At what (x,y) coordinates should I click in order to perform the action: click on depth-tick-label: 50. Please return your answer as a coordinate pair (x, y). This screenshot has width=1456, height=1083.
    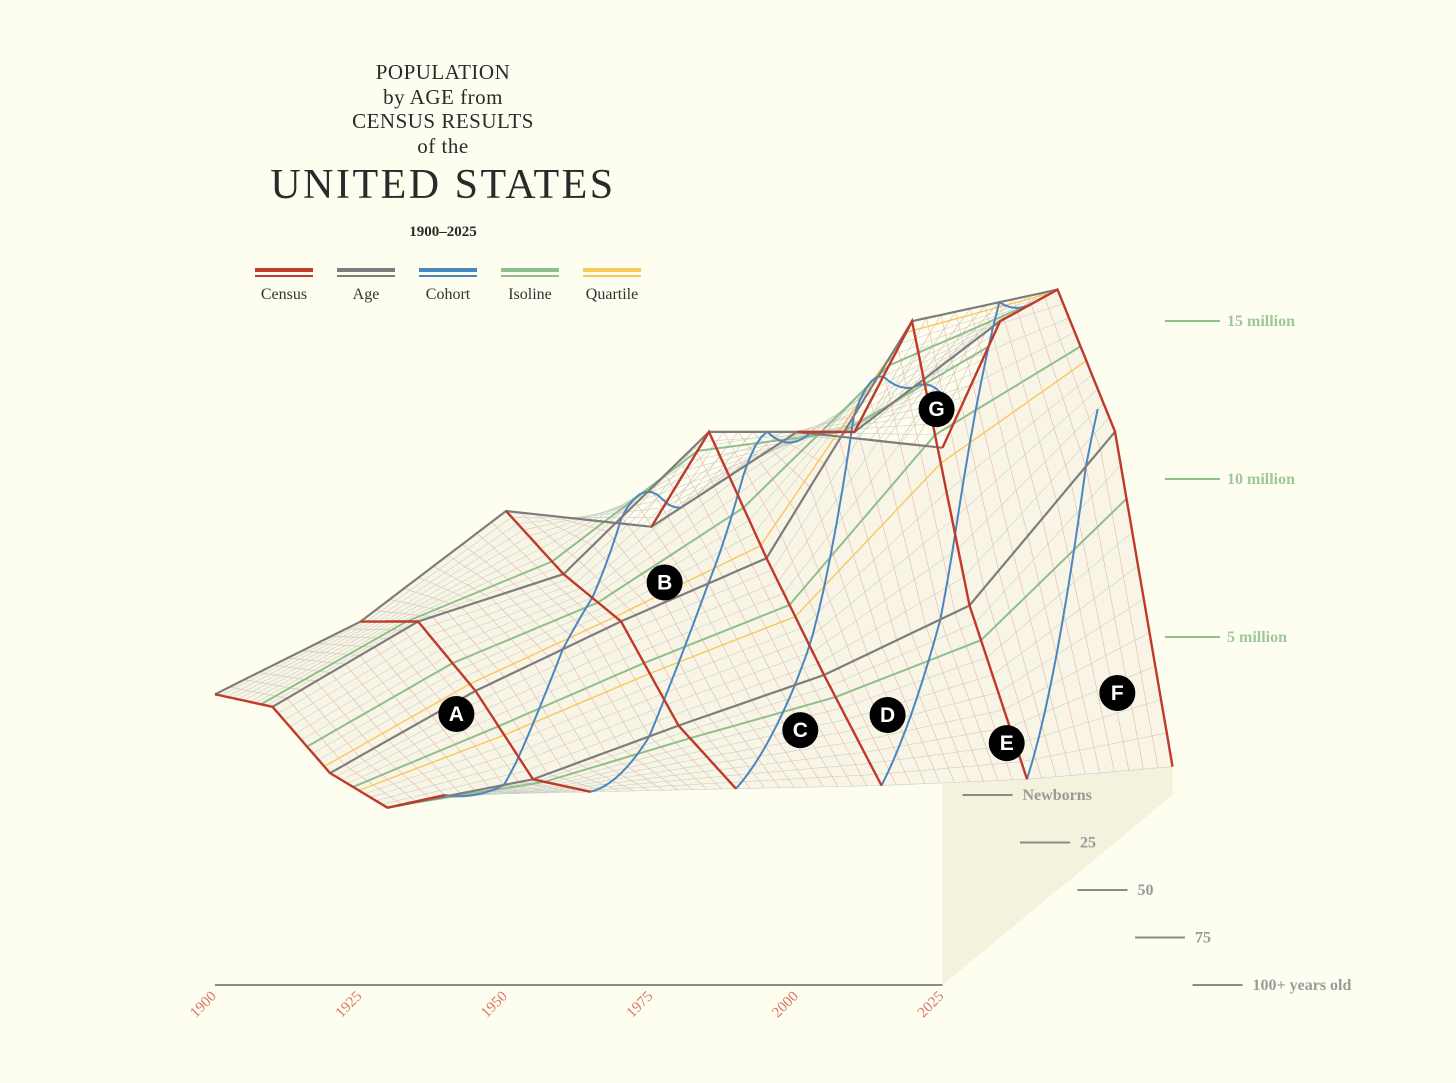
    Looking at the image, I should click on (1146, 890).